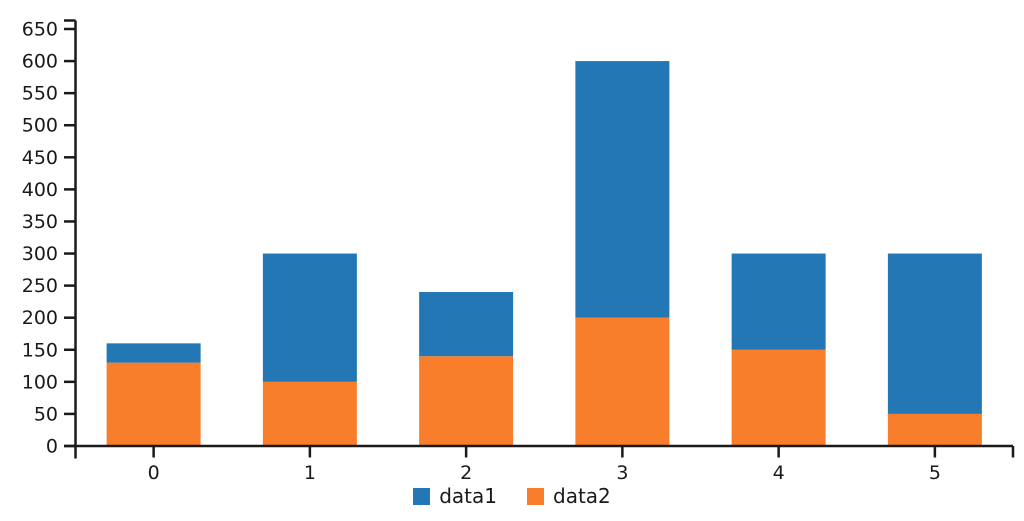 This screenshot has width=1024, height=521. What do you see at coordinates (40, 222) in the screenshot?
I see `y-tick-label-350: 350` at bounding box center [40, 222].